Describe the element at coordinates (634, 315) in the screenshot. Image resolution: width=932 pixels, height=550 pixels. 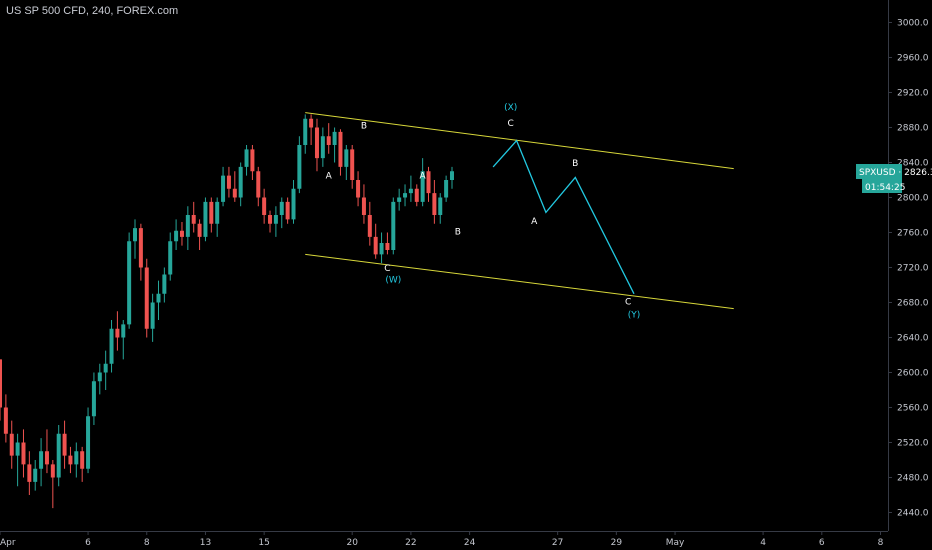
I see `wave-label: (Y)` at that location.